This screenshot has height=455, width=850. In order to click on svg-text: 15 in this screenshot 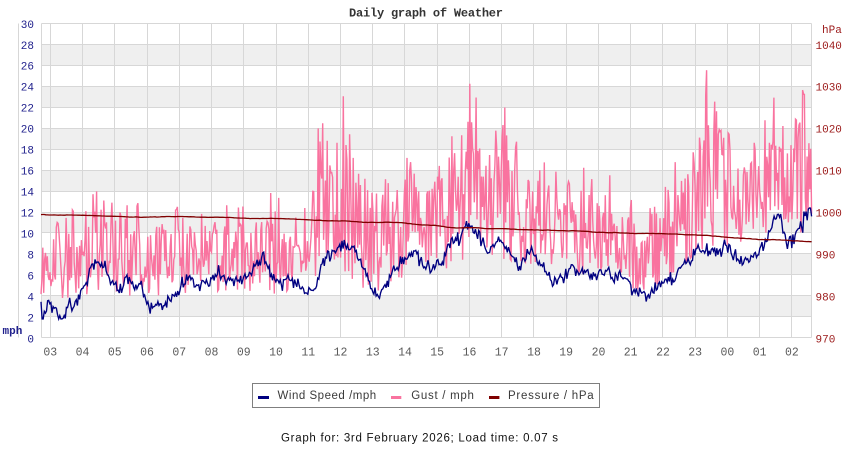, I will do `click(437, 353)`.